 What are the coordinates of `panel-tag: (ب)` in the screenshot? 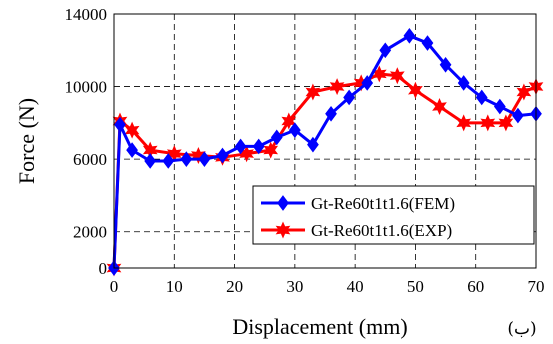 It's located at (521, 329).